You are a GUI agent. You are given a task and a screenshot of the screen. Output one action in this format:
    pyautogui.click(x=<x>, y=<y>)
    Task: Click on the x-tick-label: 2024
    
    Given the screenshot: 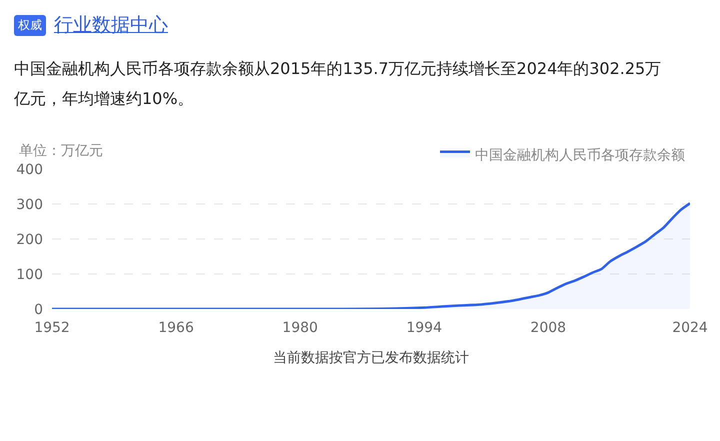 What is the action you would take?
    pyautogui.click(x=690, y=328)
    